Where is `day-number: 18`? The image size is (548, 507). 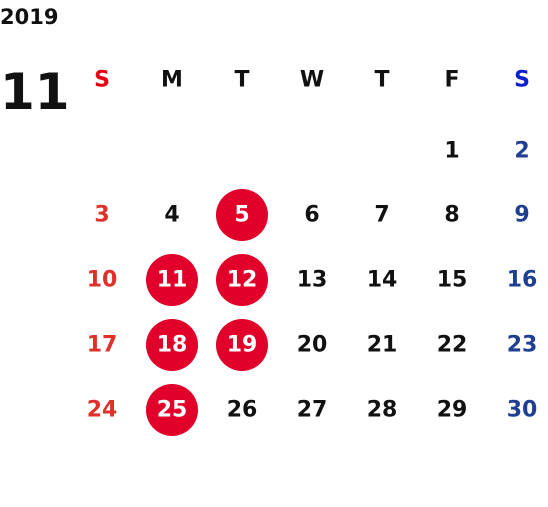
day-number: 18 is located at coordinates (172, 345).